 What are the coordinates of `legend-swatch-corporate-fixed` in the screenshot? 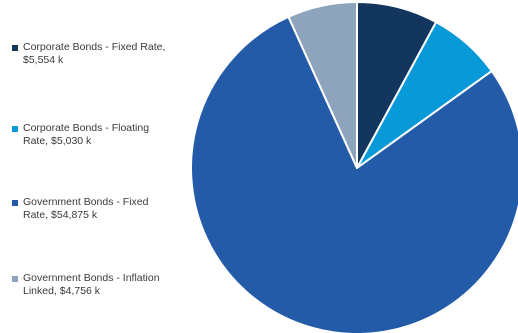 It's located at (15, 48).